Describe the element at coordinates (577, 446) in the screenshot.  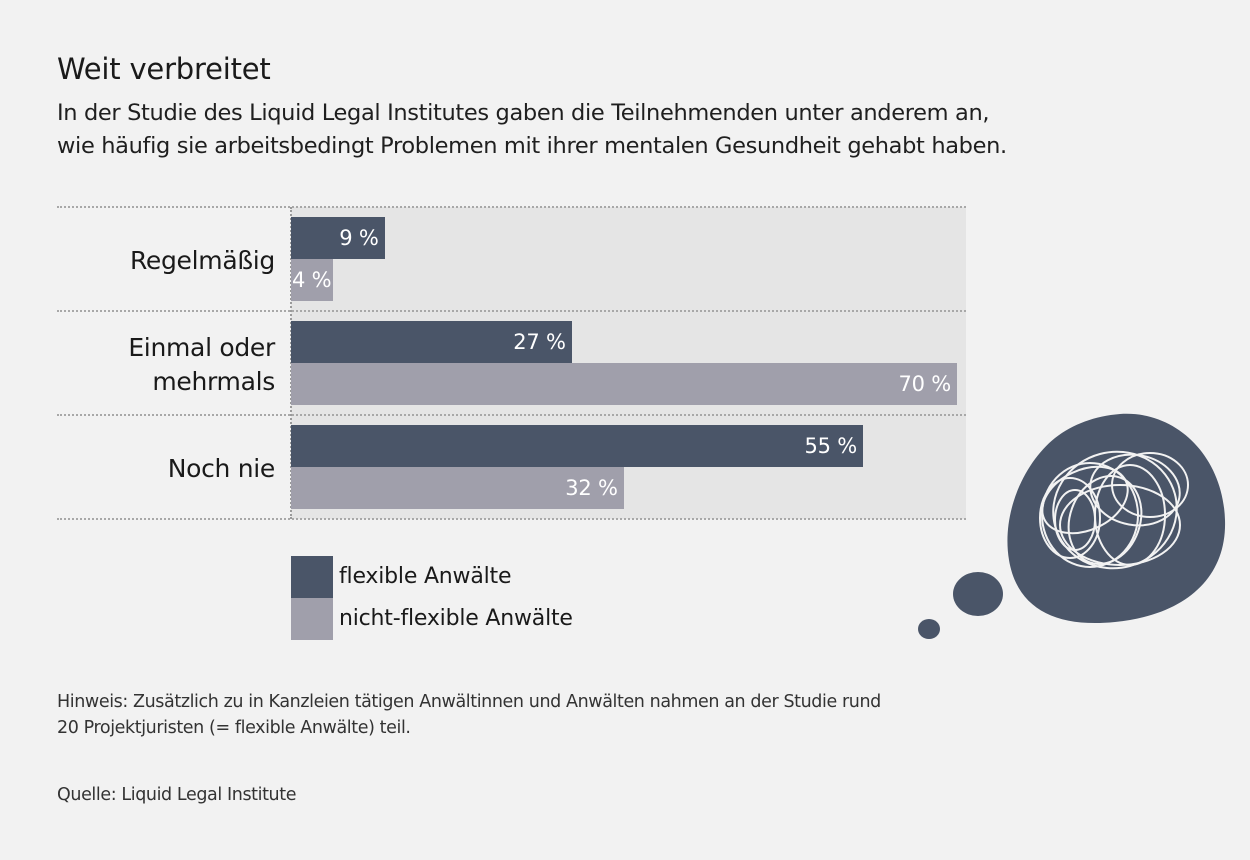
I see `bar-flexible: 55 %` at that location.